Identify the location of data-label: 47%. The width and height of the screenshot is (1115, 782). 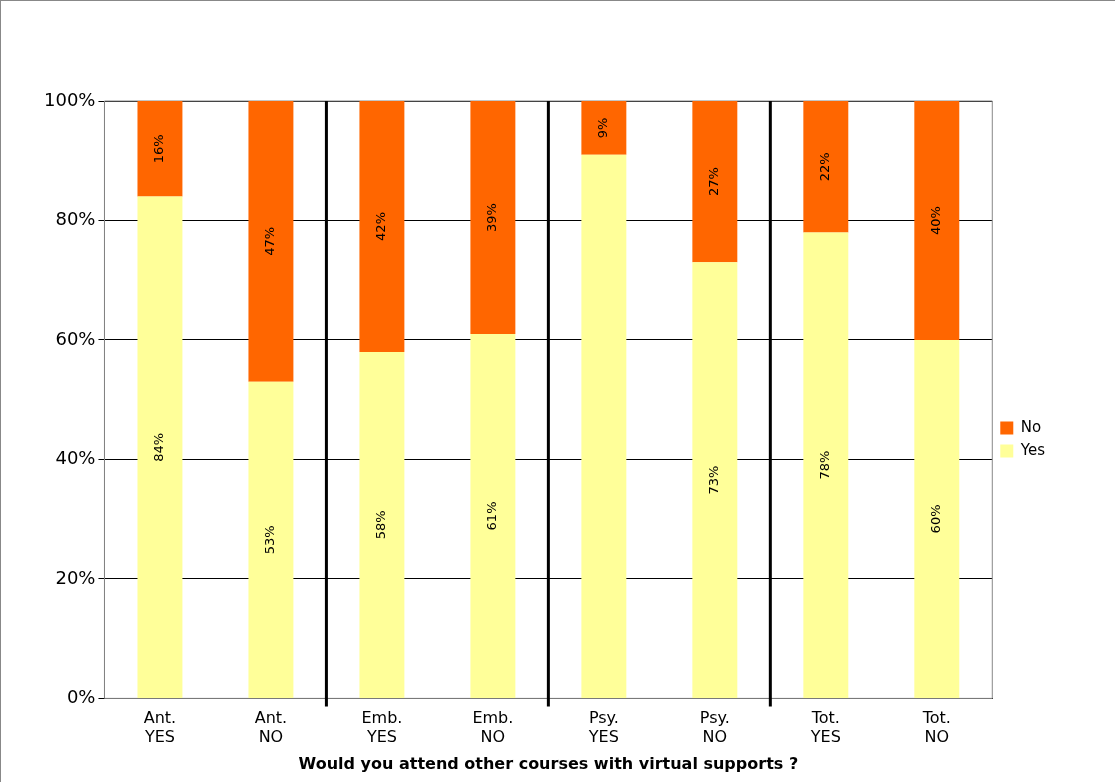
(270, 241).